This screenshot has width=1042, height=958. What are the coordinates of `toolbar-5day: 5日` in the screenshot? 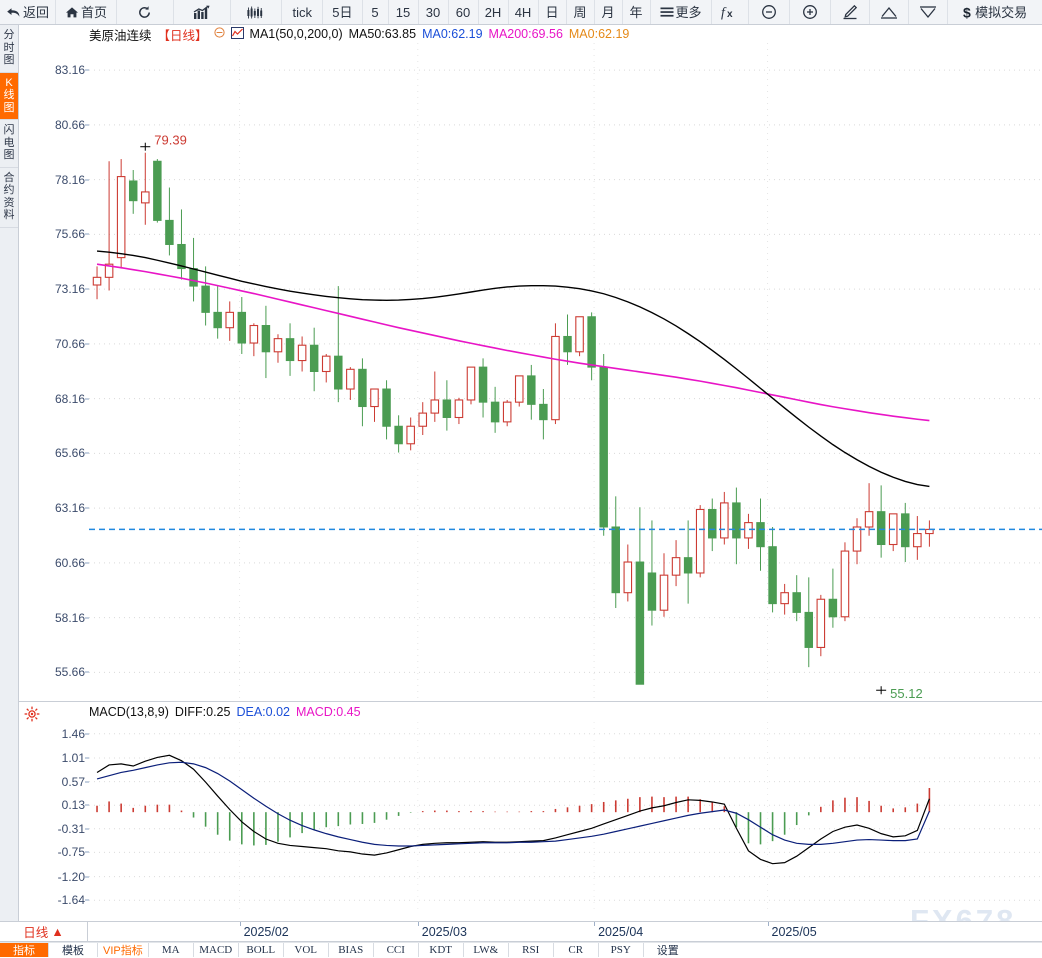 It's located at (343, 12).